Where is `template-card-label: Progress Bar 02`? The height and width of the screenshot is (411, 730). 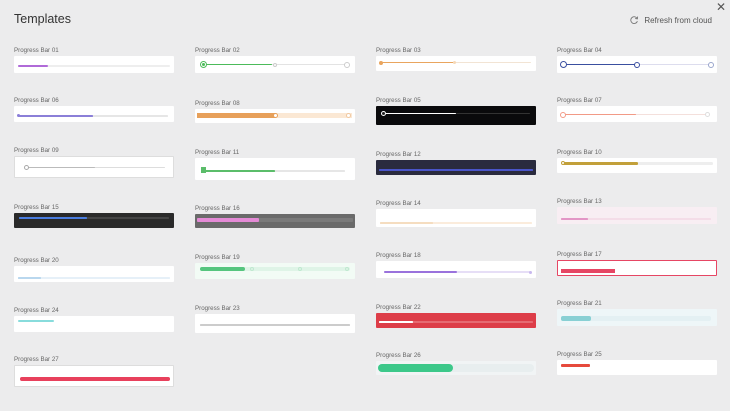
template-card-label: Progress Bar 02 is located at coordinates (217, 50).